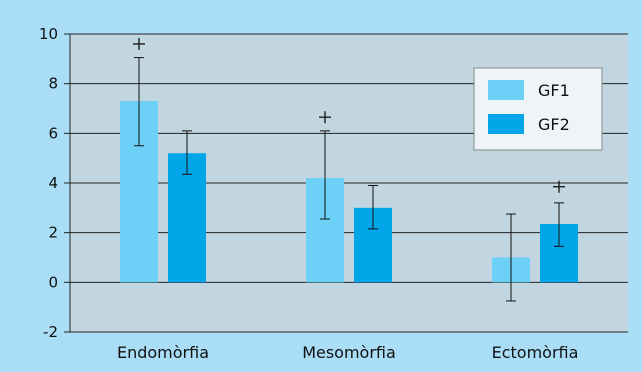  I want to click on y-tick-label: 4, so click(53, 183).